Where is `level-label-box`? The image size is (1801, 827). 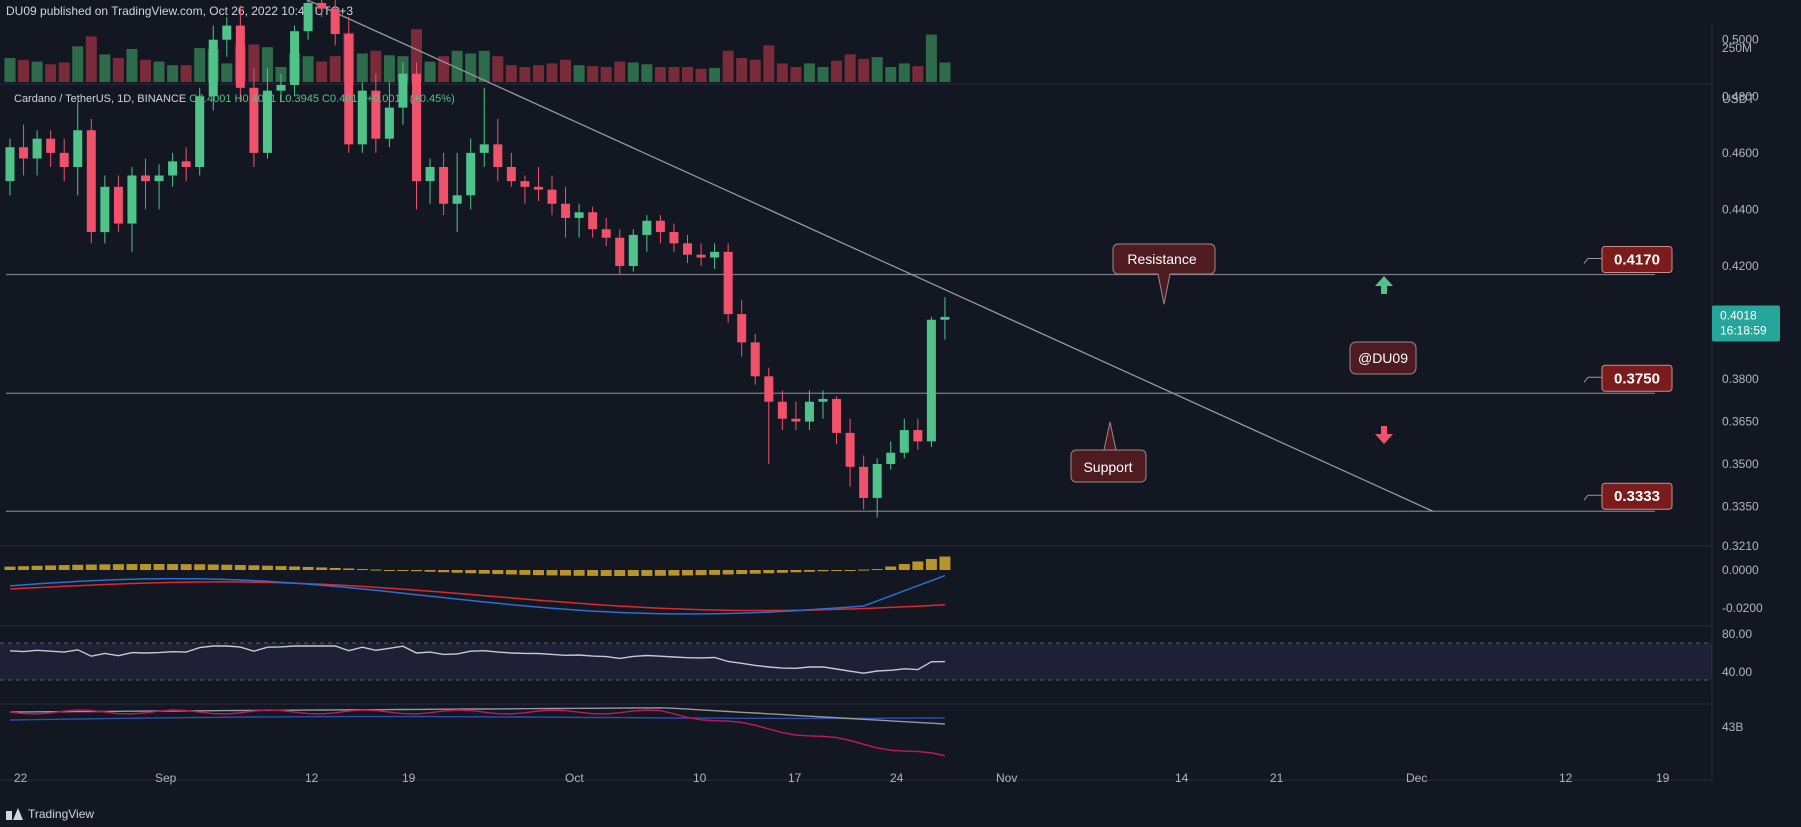 level-label-box is located at coordinates (1637, 496).